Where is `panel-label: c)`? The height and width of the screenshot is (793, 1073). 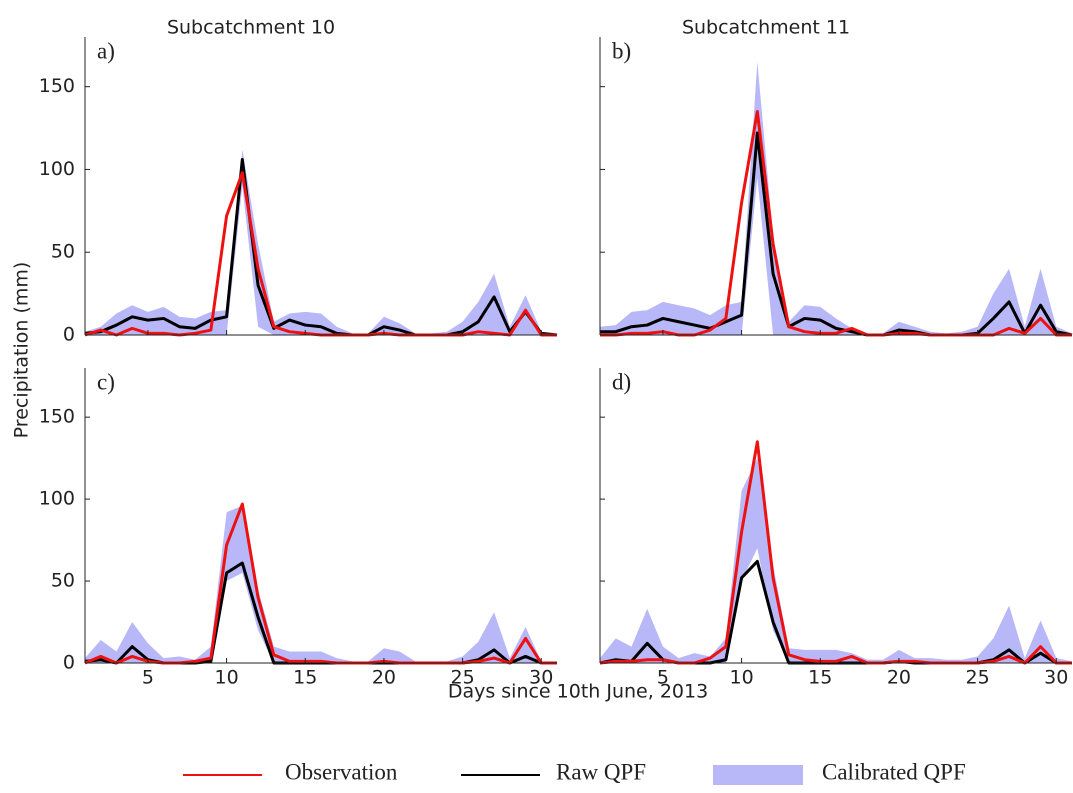
panel-label: c) is located at coordinates (106, 381).